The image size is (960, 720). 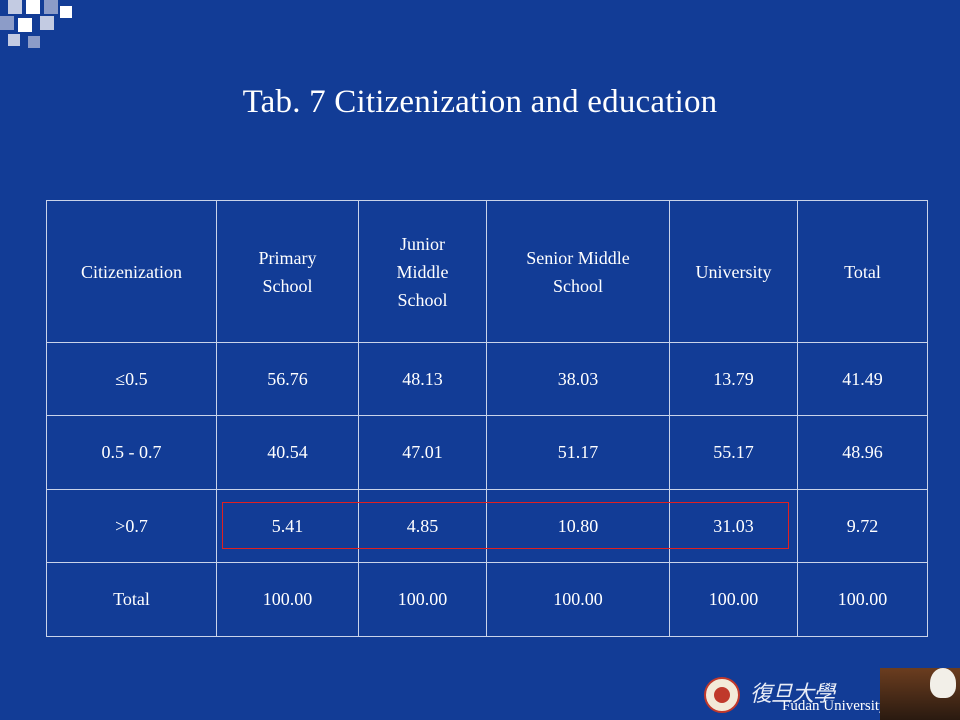 I want to click on table-cell: 55.17, so click(x=733, y=452).